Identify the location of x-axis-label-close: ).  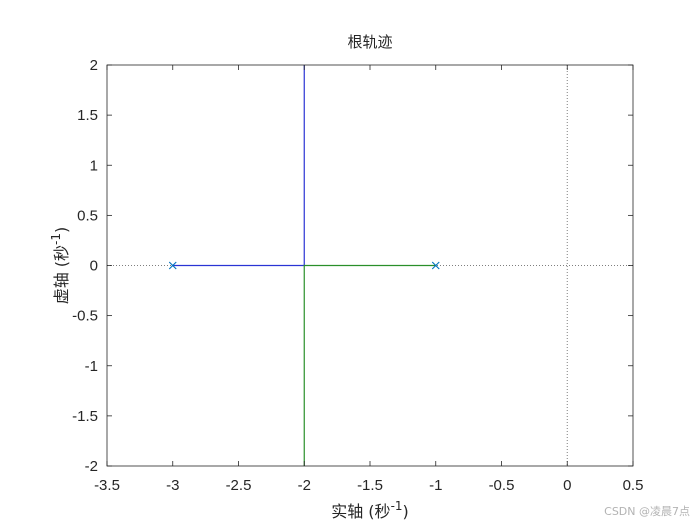
(406, 511).